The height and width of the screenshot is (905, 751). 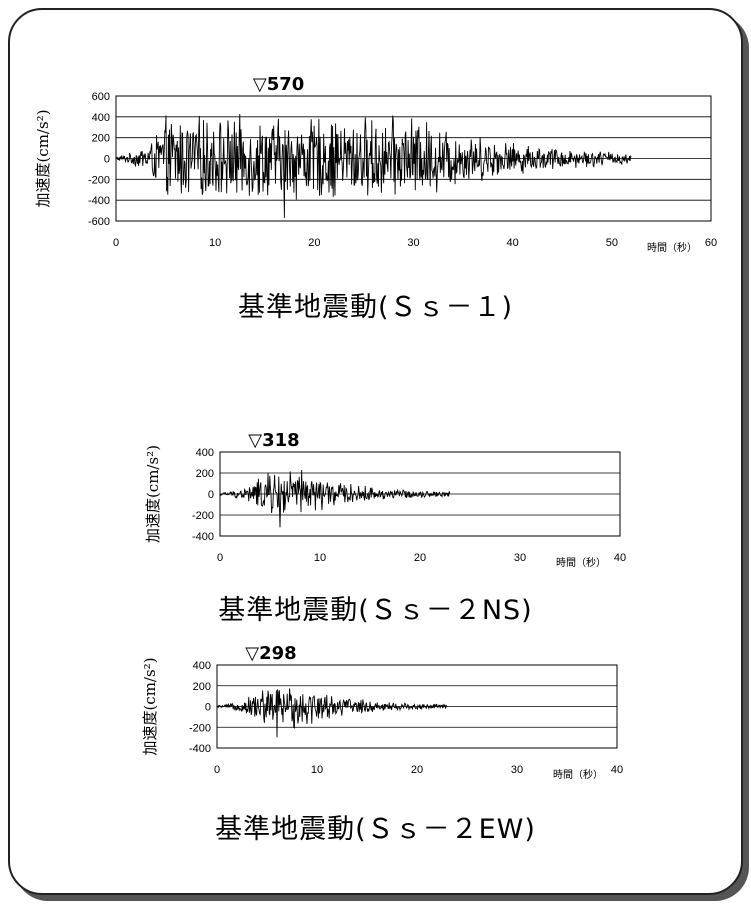 I want to click on peak-marker: ▽298, so click(x=270, y=653).